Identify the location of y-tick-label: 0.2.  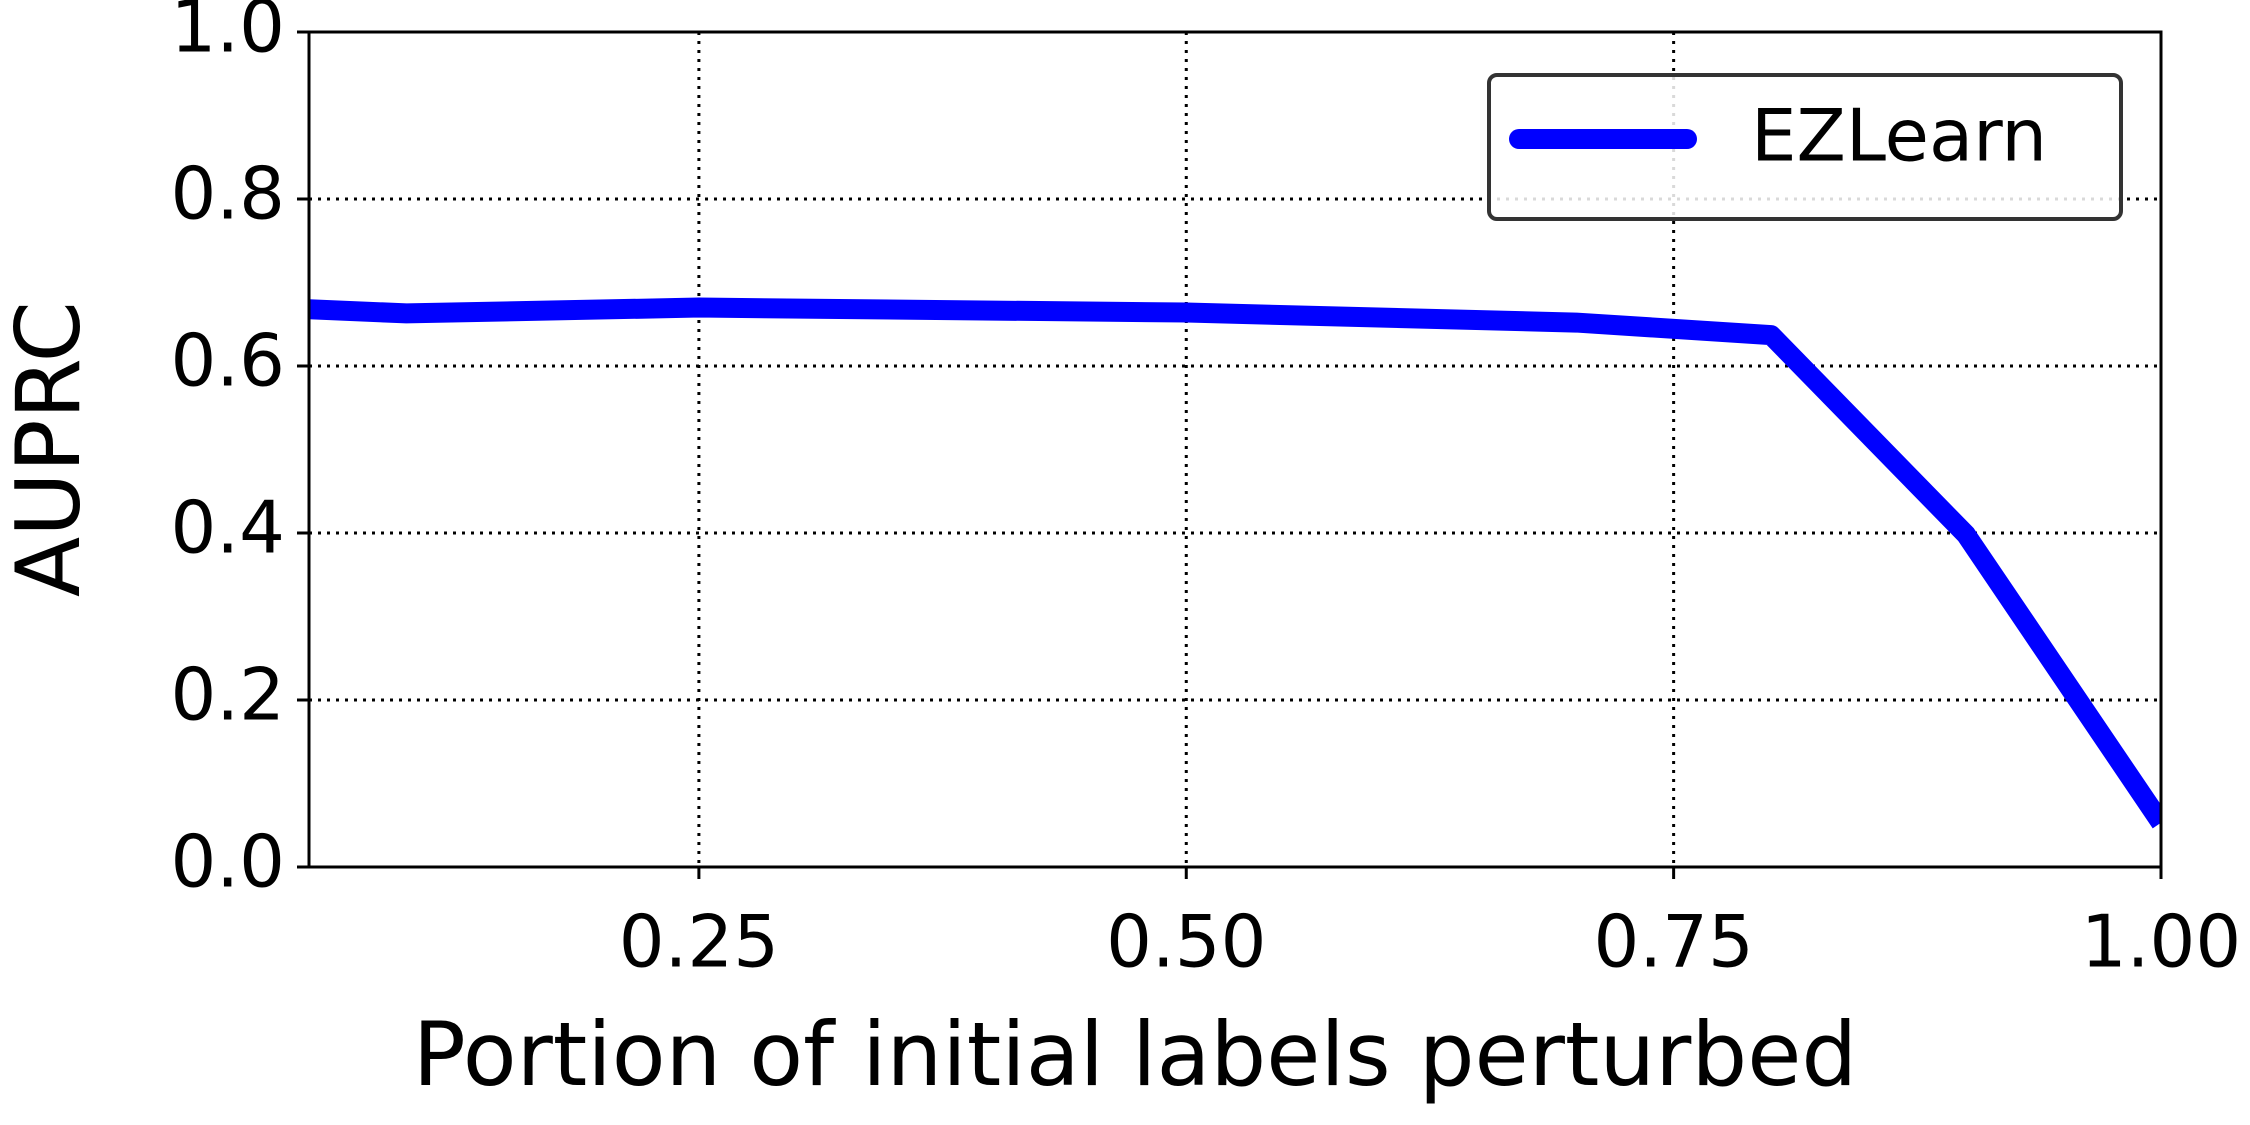
(227, 695).